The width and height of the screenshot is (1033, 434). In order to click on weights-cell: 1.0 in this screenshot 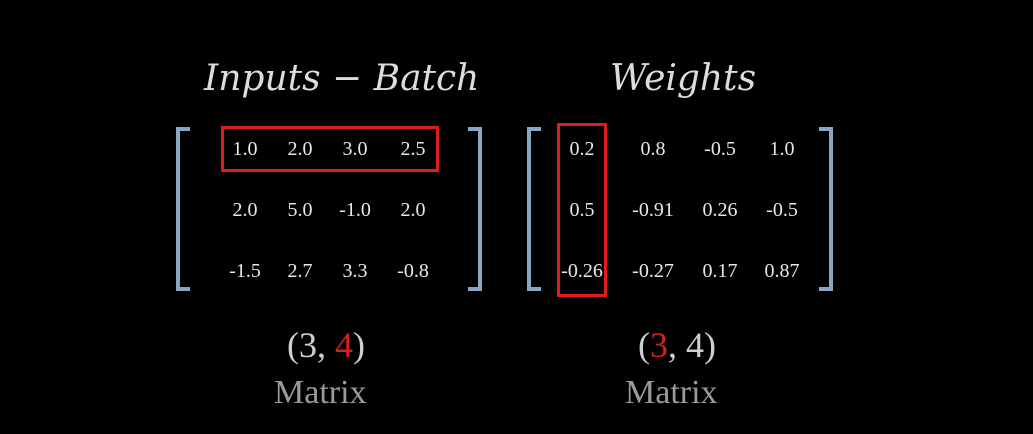, I will do `click(782, 149)`.